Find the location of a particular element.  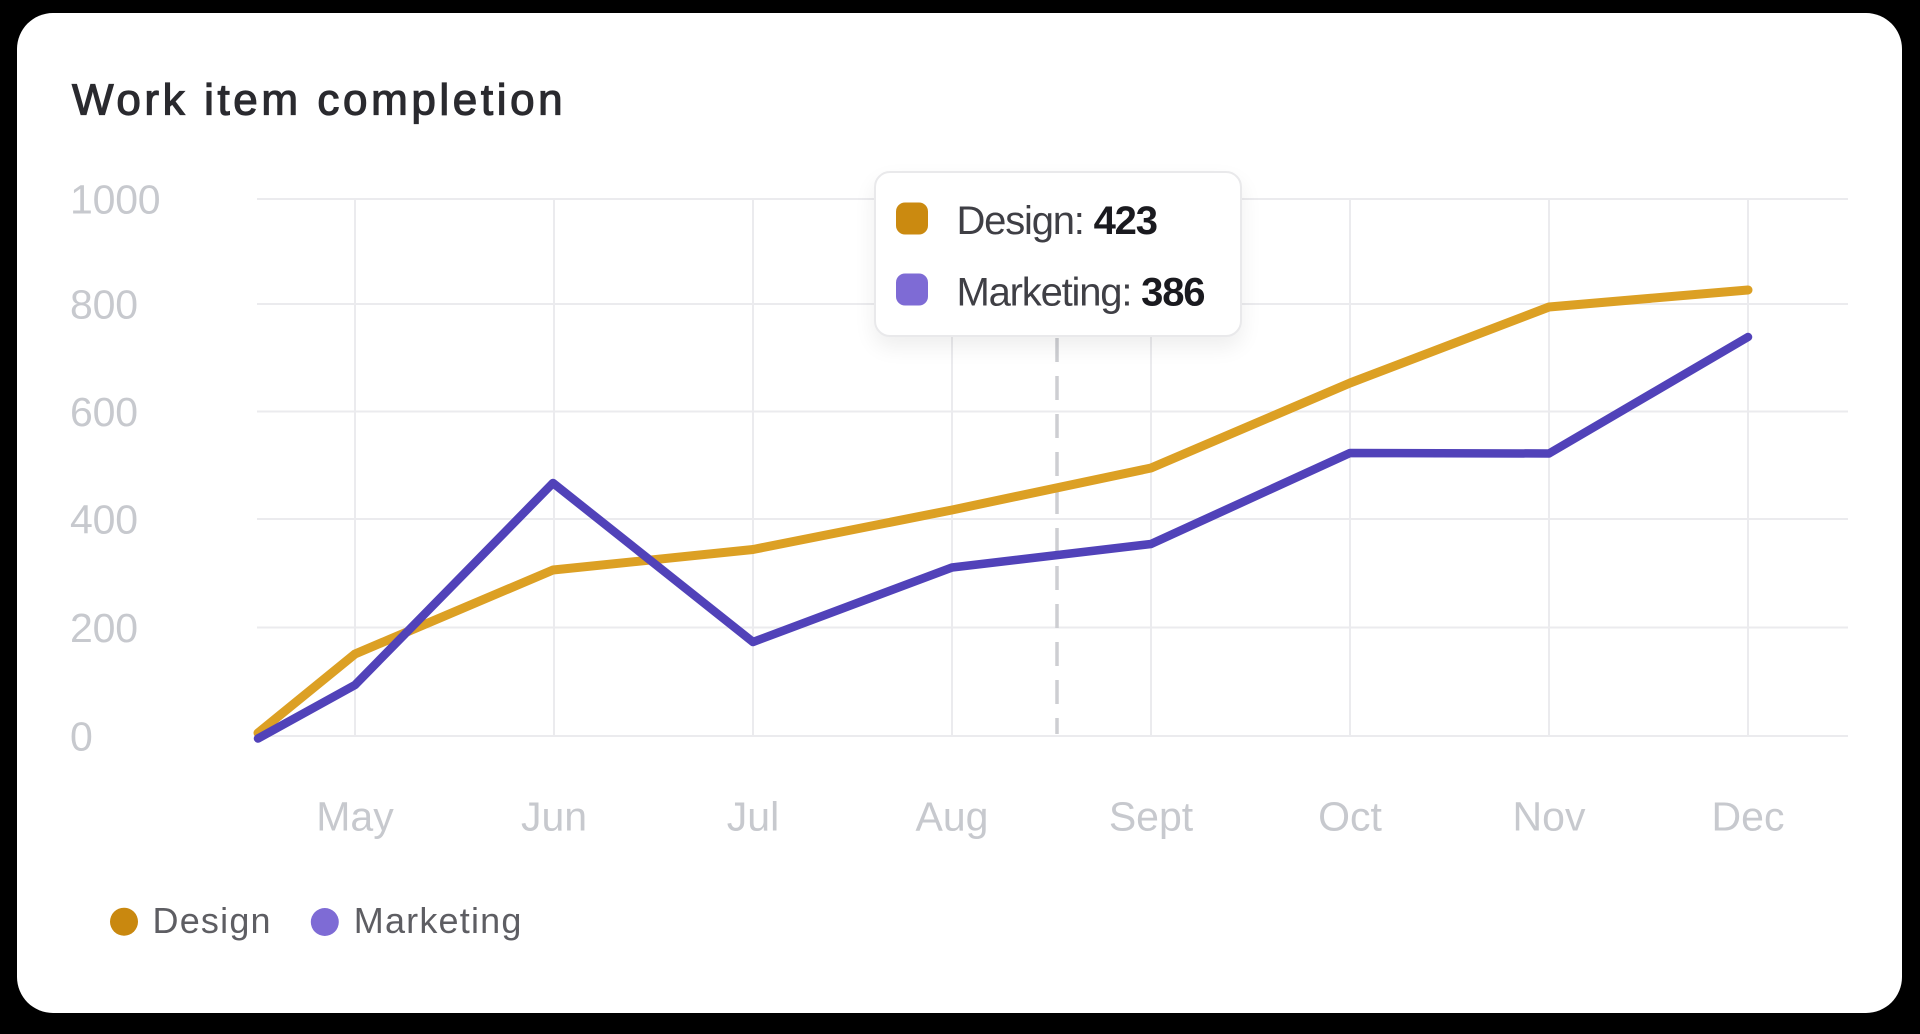

svg-text: 1000 is located at coordinates (115, 200).